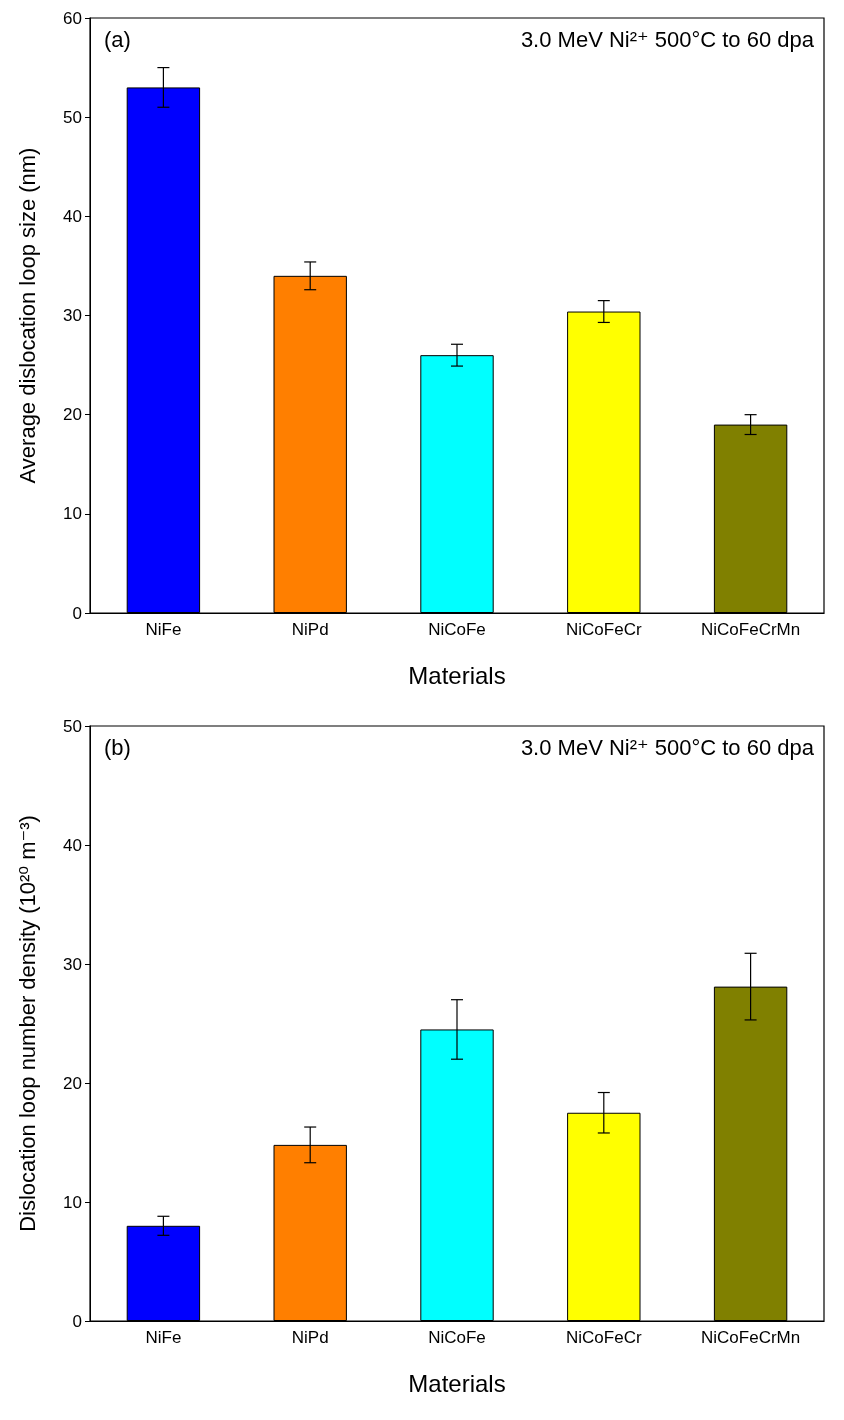  I want to click on annotation: (a), so click(117, 39).